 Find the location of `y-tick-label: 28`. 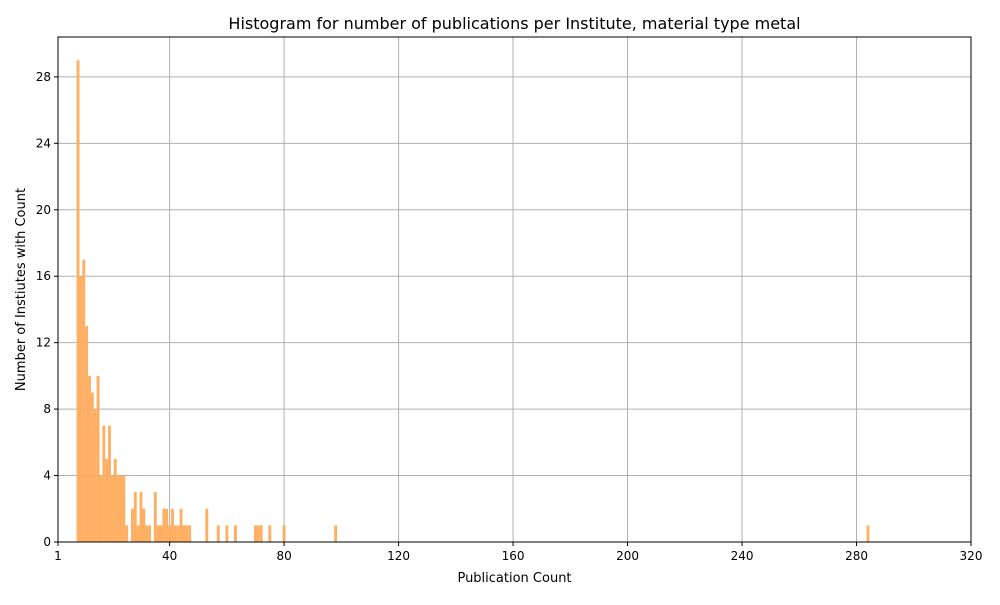

y-tick-label: 28 is located at coordinates (43, 77).